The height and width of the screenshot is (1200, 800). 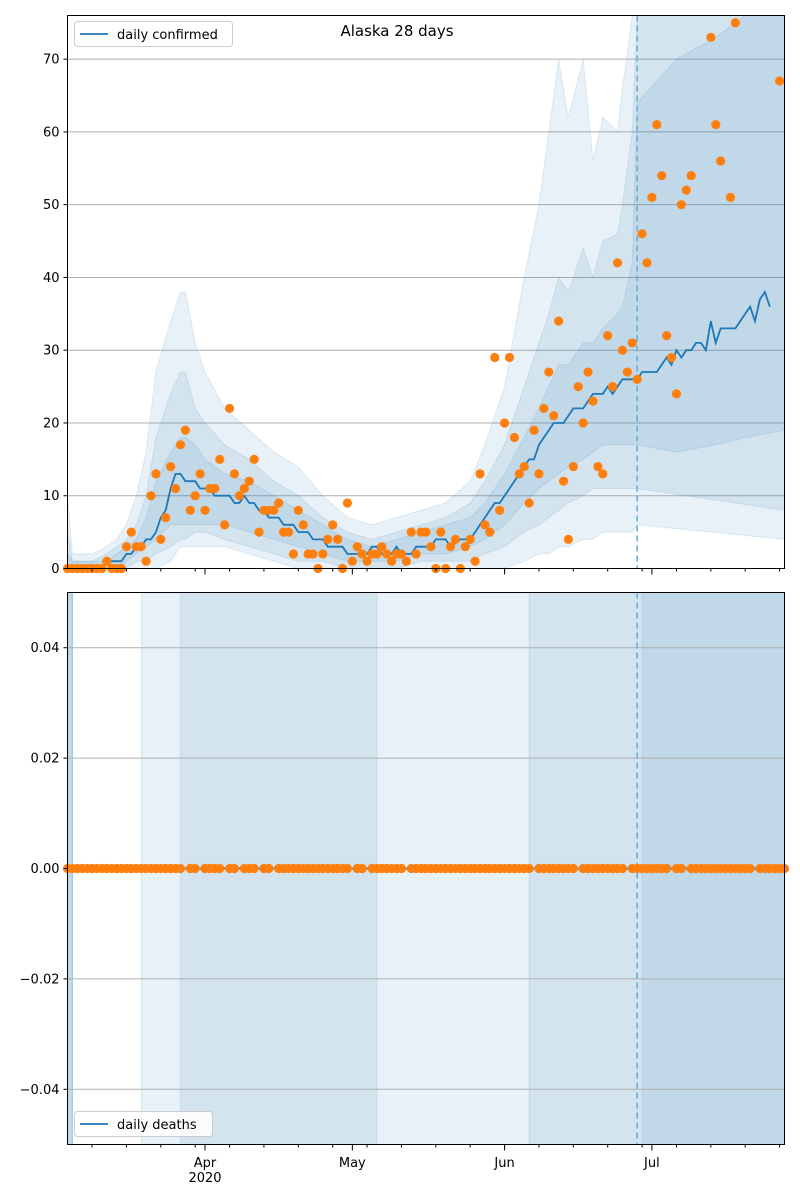 I want to click on y-tick-label: 60, so click(x=51, y=132).